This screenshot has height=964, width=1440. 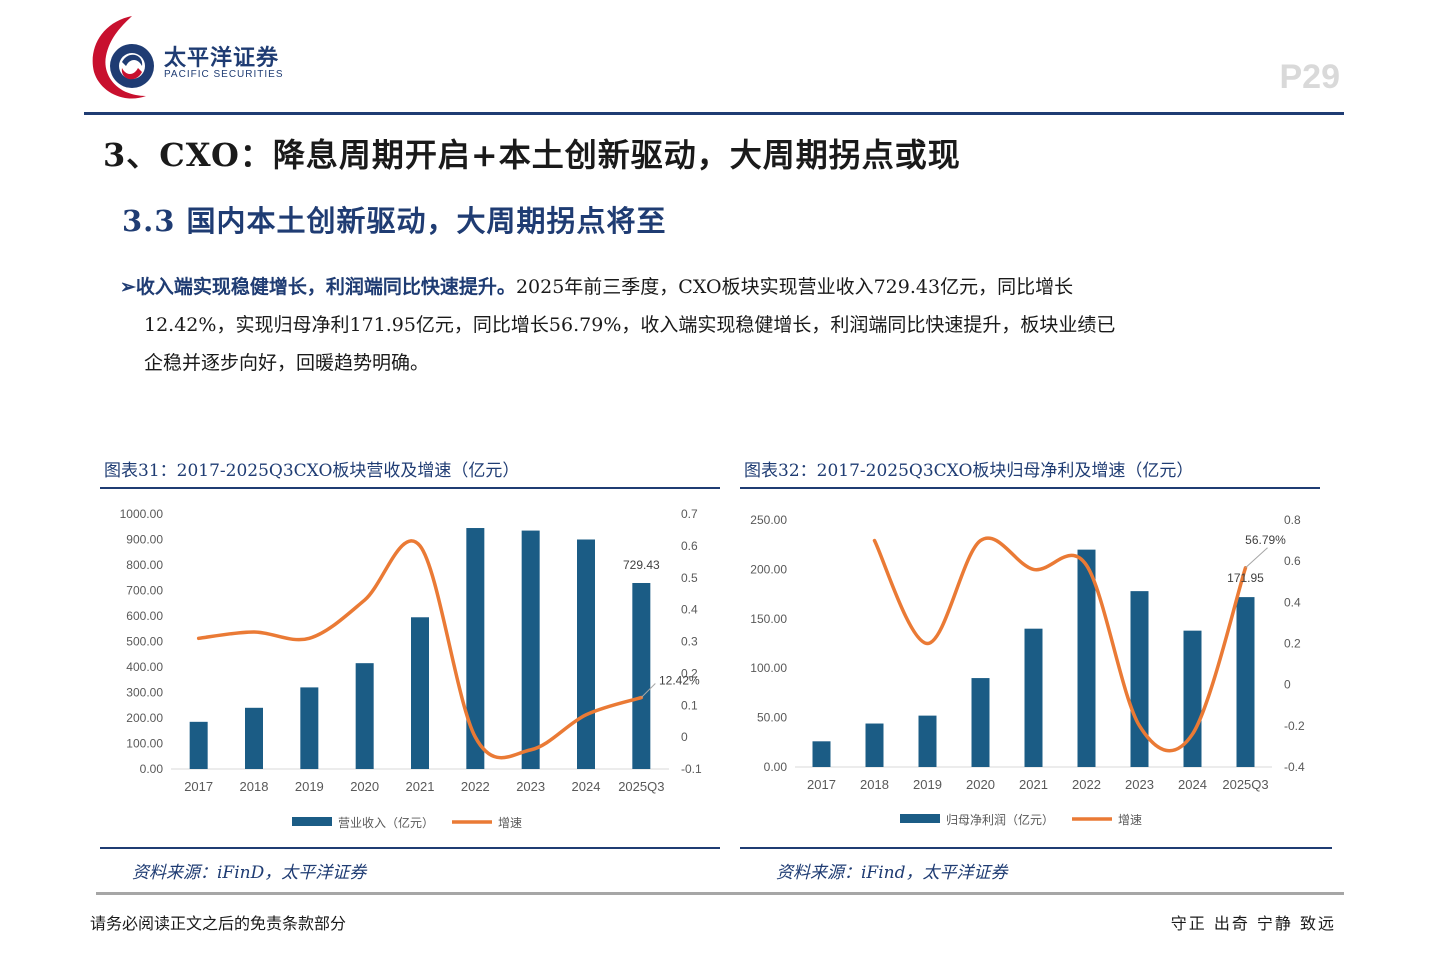 What do you see at coordinates (287, 363) in the screenshot?
I see `paragraph-line-3: 企稳并逐步向好，回暖趋势明确。` at bounding box center [287, 363].